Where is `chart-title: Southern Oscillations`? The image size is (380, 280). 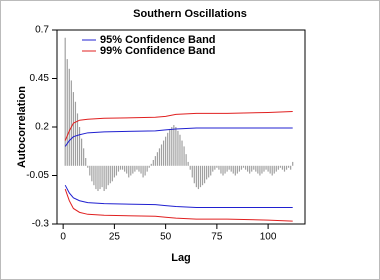
chart-title: Southern Oscillations is located at coordinates (190, 14).